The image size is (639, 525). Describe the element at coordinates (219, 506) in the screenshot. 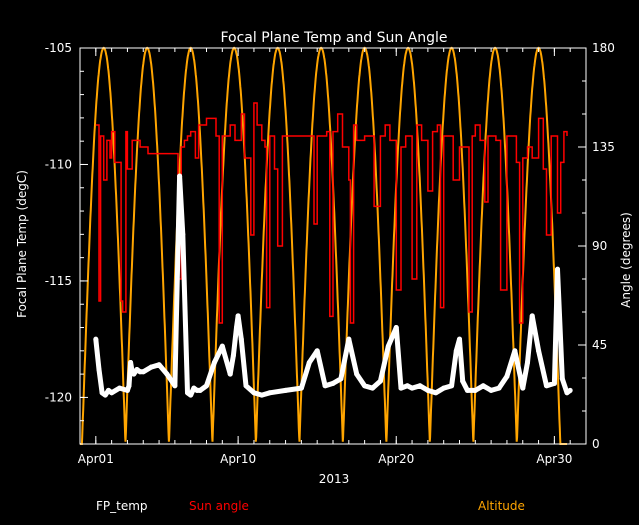

I see `legend-entry-sun-angle: Sun angle` at that location.